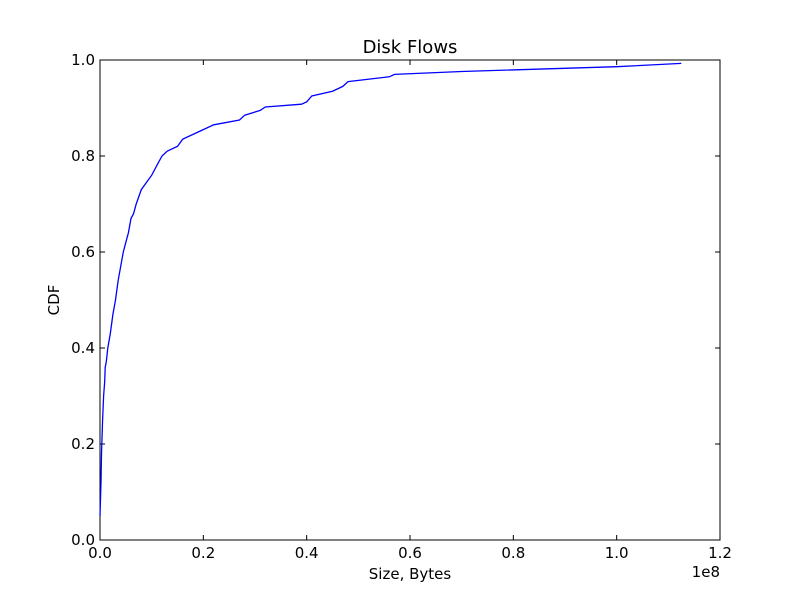 This screenshot has height=600, width=800. Describe the element at coordinates (307, 553) in the screenshot. I see `x-tick-label: 0.4` at that location.